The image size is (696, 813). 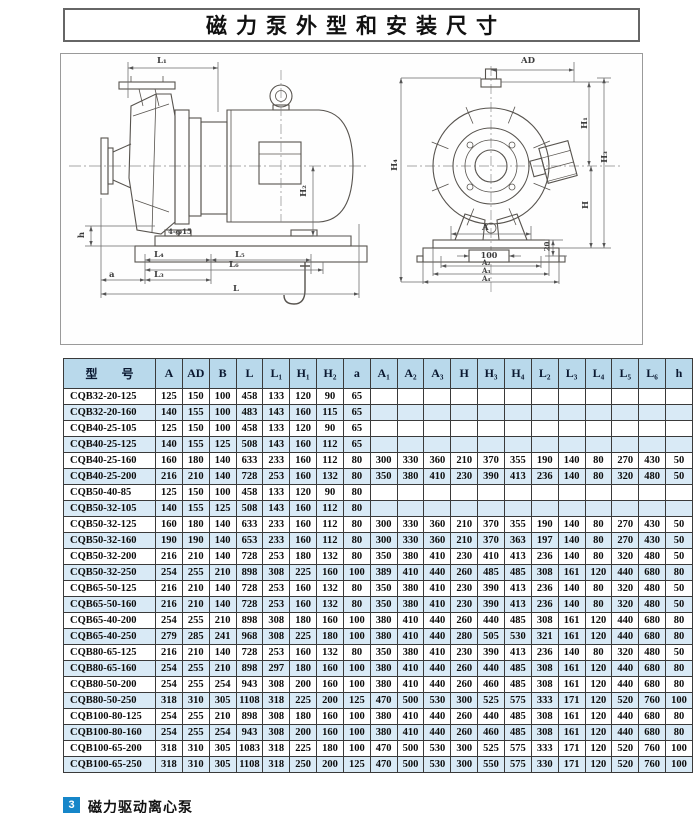 I want to click on model-cell: CQB80-65-125, so click(x=109, y=652).